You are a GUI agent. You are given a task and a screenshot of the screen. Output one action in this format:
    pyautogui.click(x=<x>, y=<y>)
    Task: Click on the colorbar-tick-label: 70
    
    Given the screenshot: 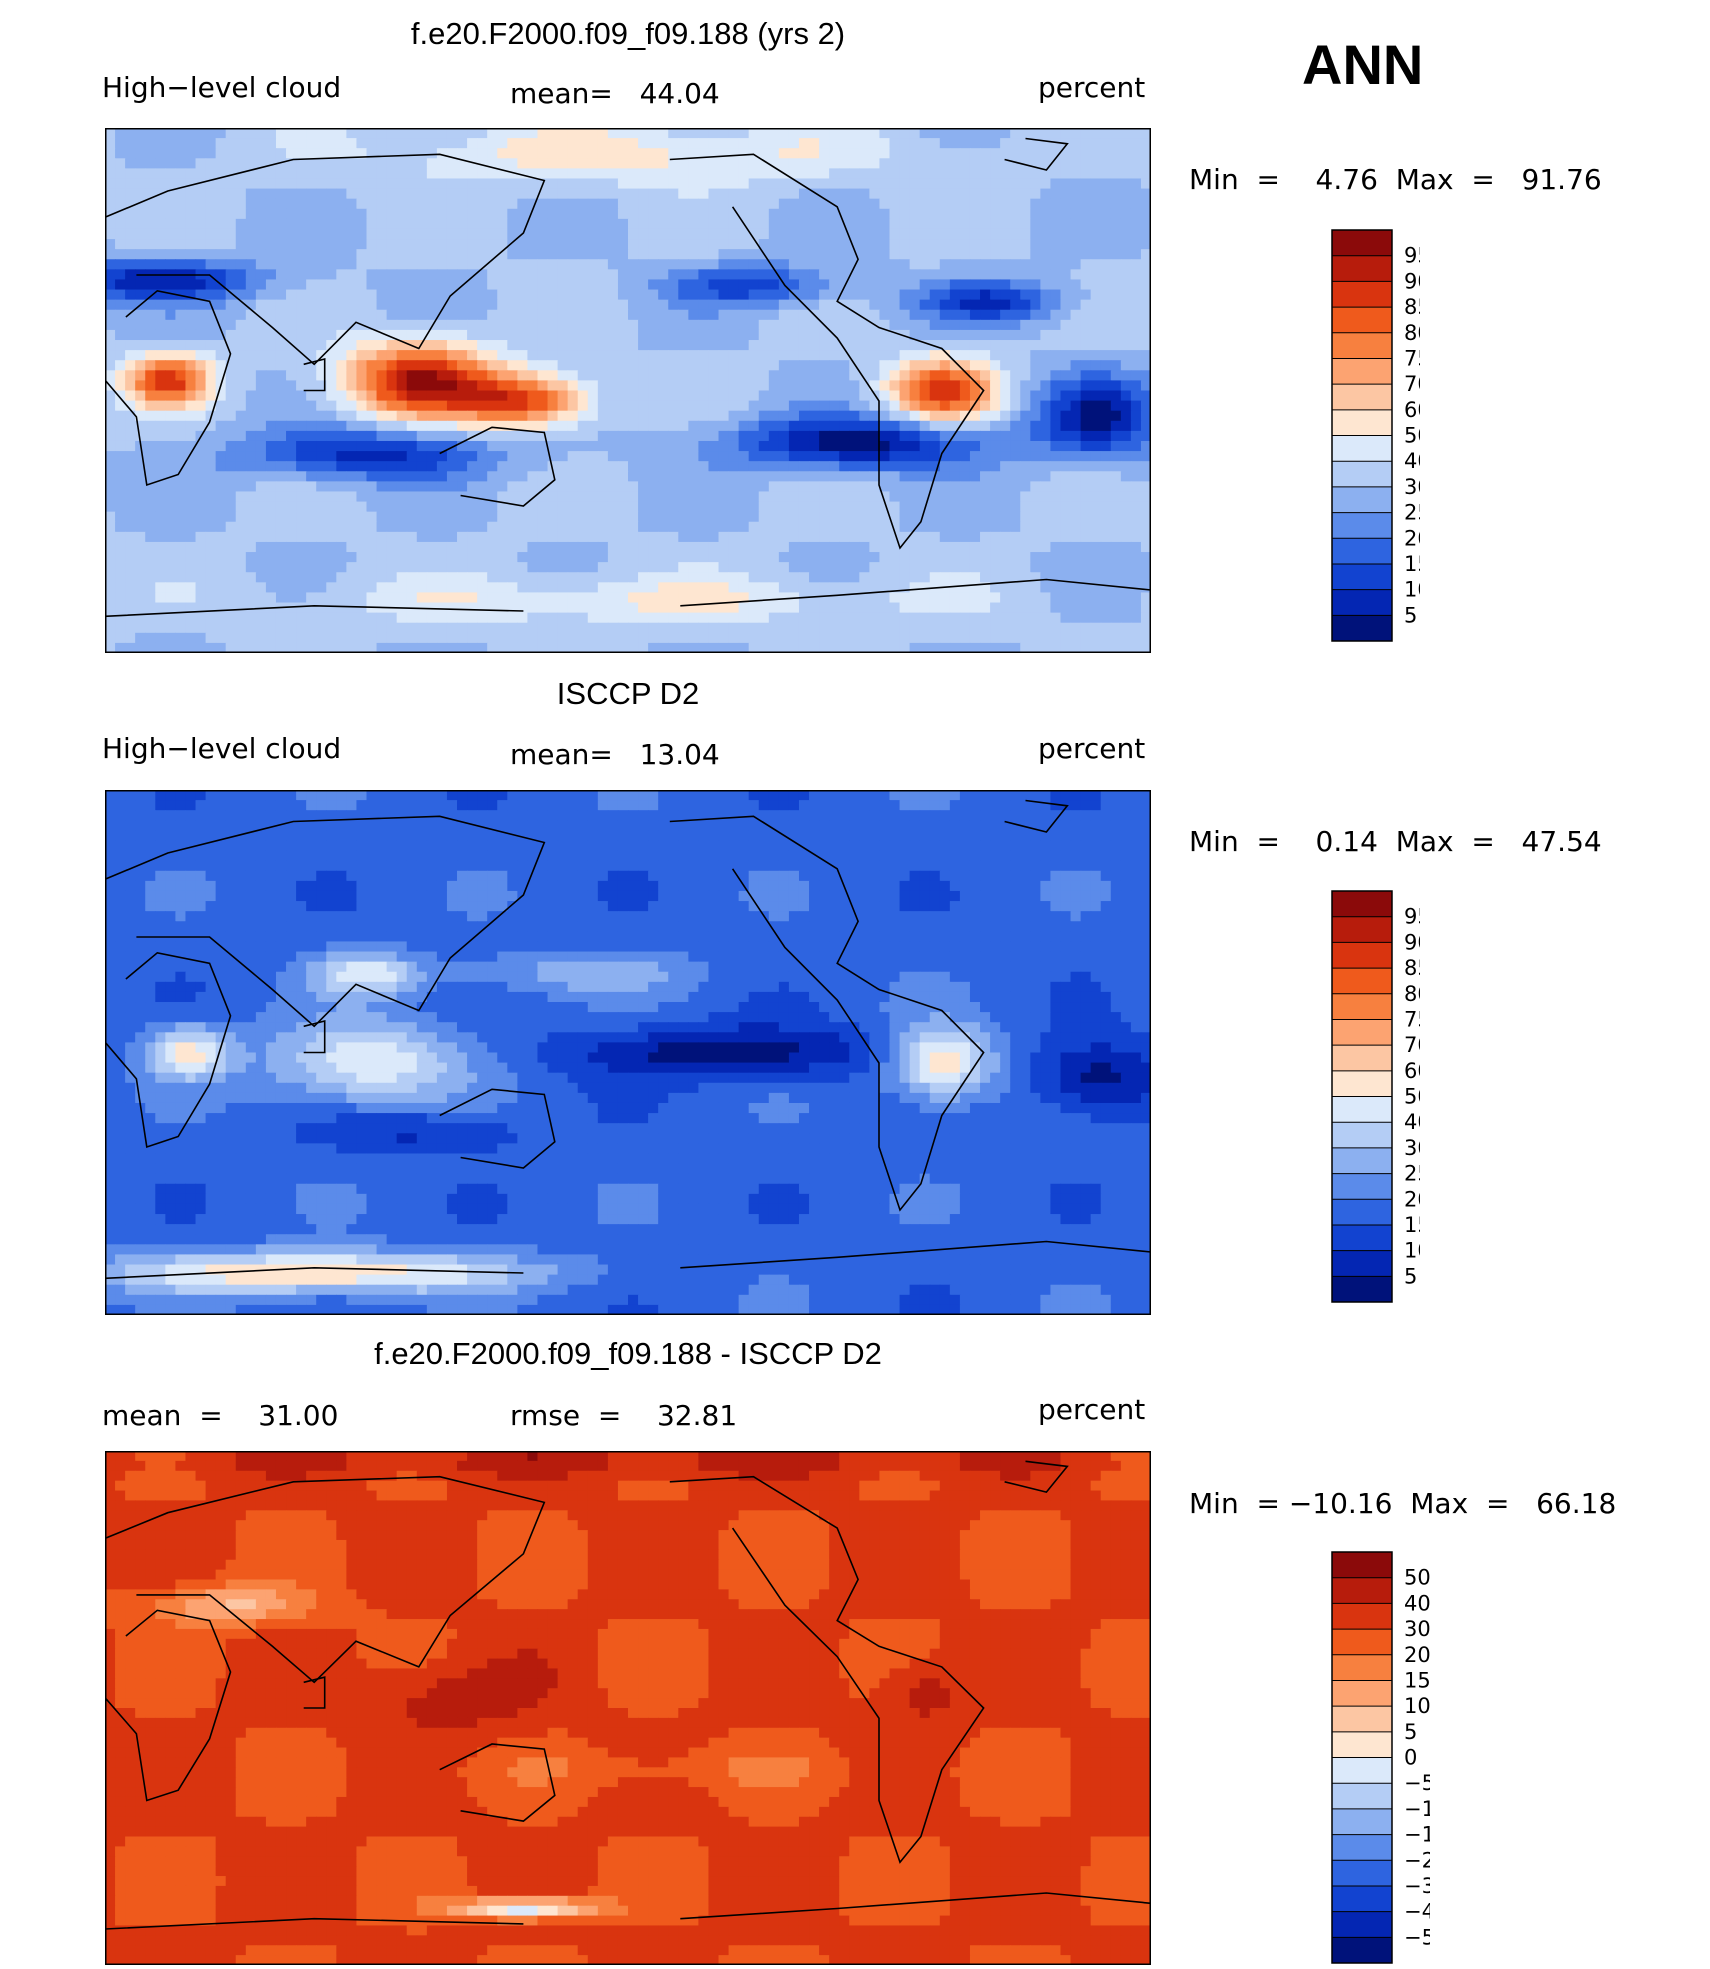 What is the action you would take?
    pyautogui.click(x=1412, y=384)
    